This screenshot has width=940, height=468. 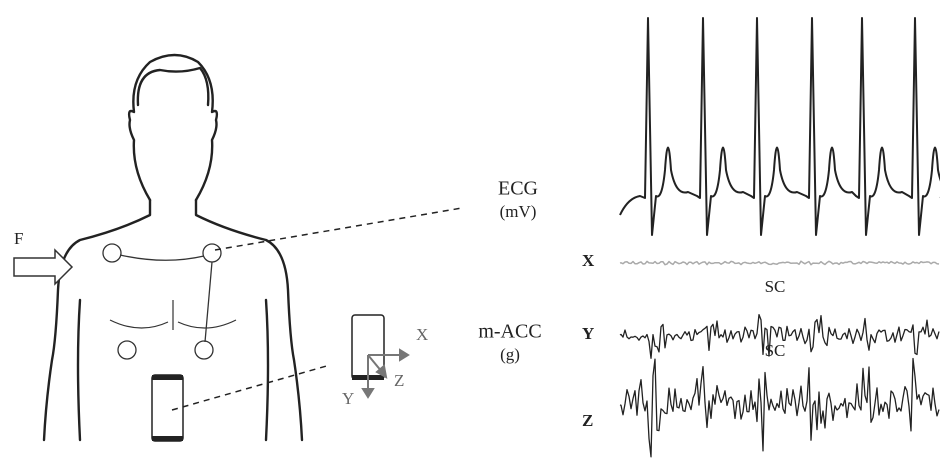 What do you see at coordinates (509, 332) in the screenshot?
I see `acc-label: m-ACC` at bounding box center [509, 332].